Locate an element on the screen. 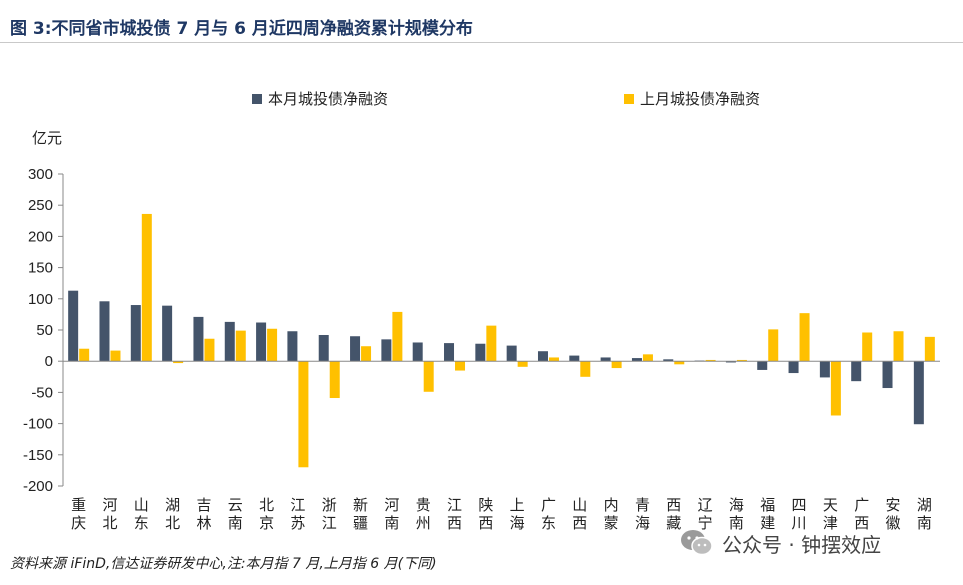  x-tick-label: 陕西 is located at coordinates (485, 514).